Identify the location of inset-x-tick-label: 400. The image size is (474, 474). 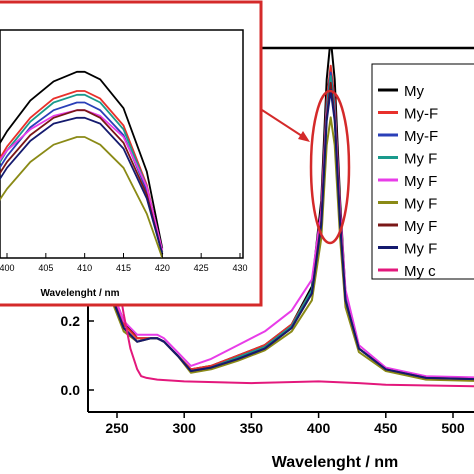
(7, 268).